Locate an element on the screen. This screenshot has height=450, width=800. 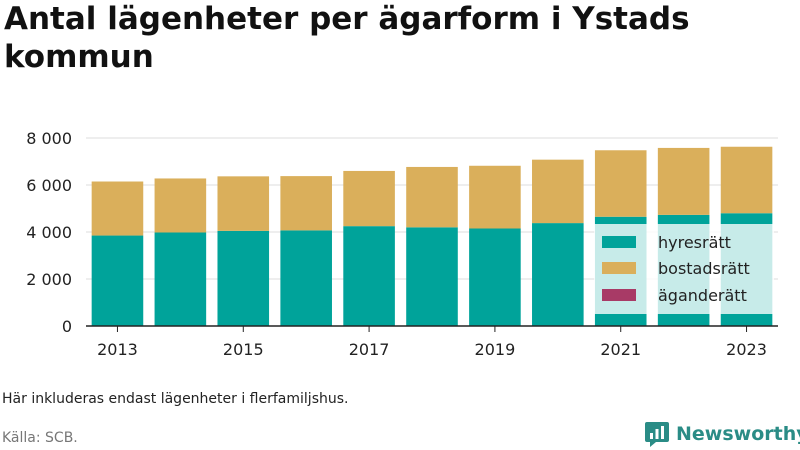
y-tick-label: 2 000 is located at coordinates (49, 279).